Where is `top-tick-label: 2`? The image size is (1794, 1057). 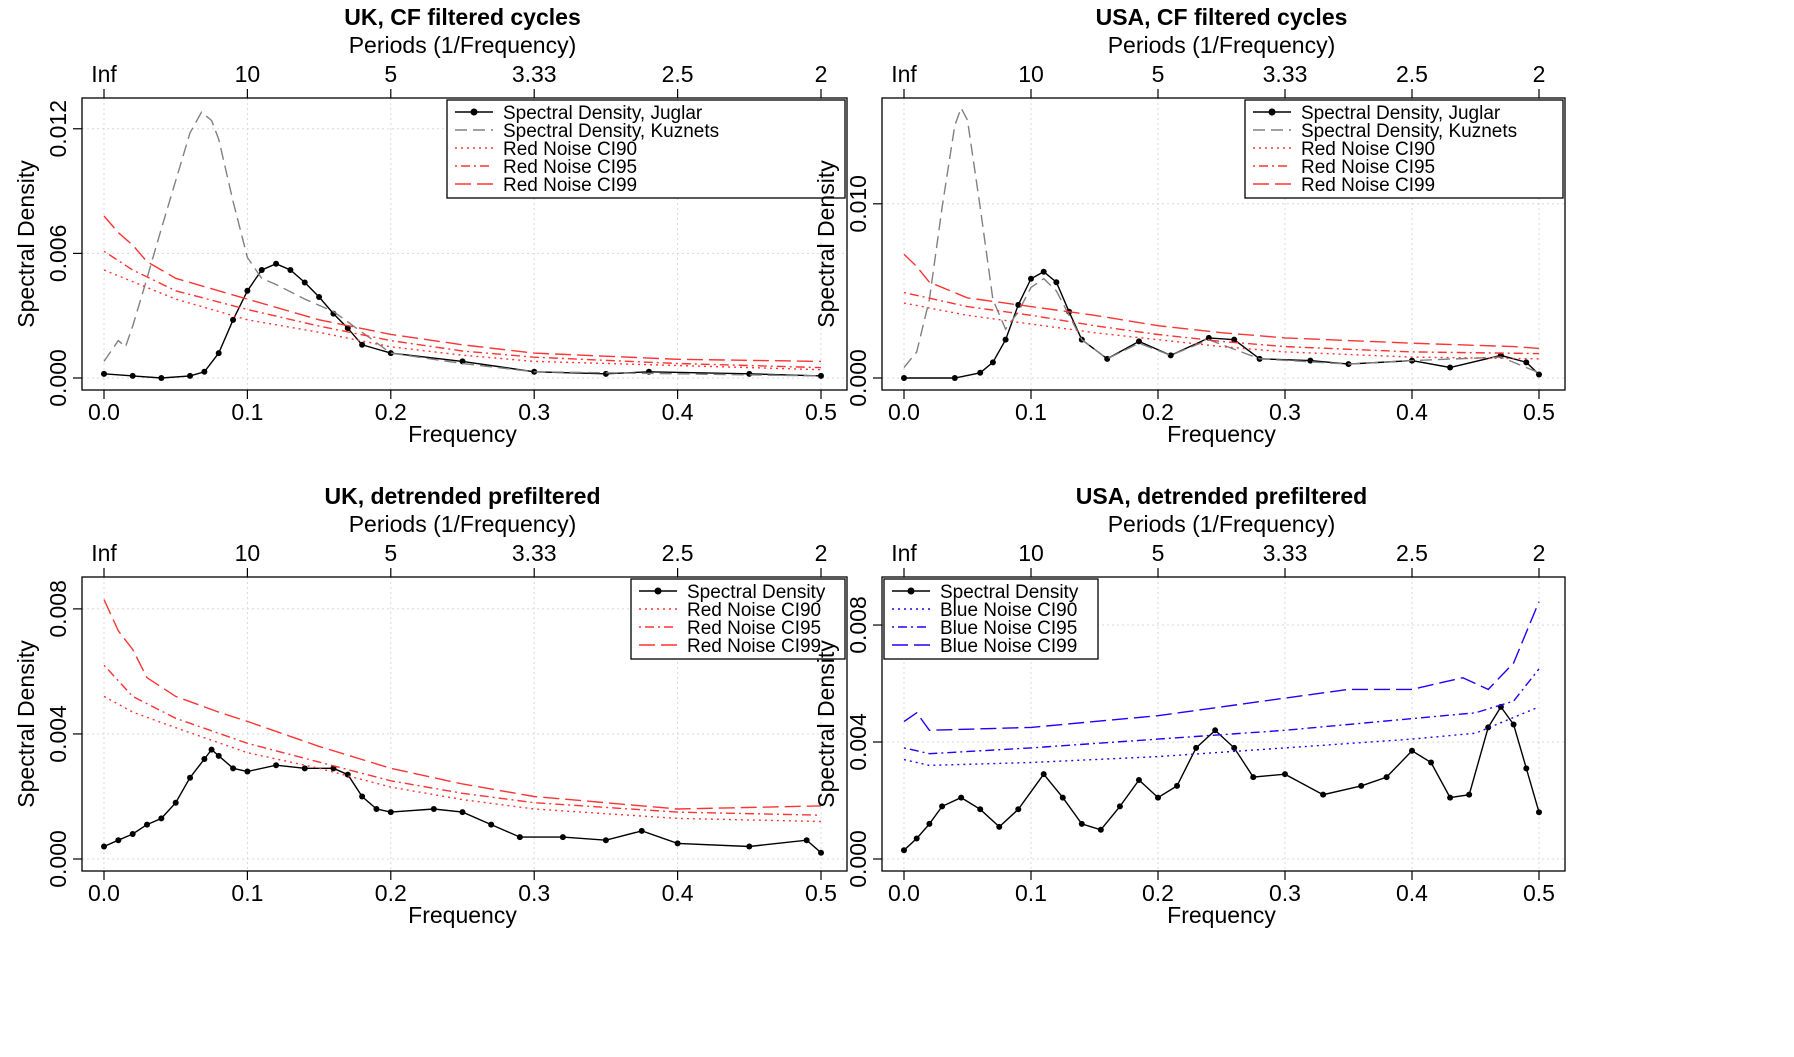
top-tick-label: 2 is located at coordinates (1539, 553).